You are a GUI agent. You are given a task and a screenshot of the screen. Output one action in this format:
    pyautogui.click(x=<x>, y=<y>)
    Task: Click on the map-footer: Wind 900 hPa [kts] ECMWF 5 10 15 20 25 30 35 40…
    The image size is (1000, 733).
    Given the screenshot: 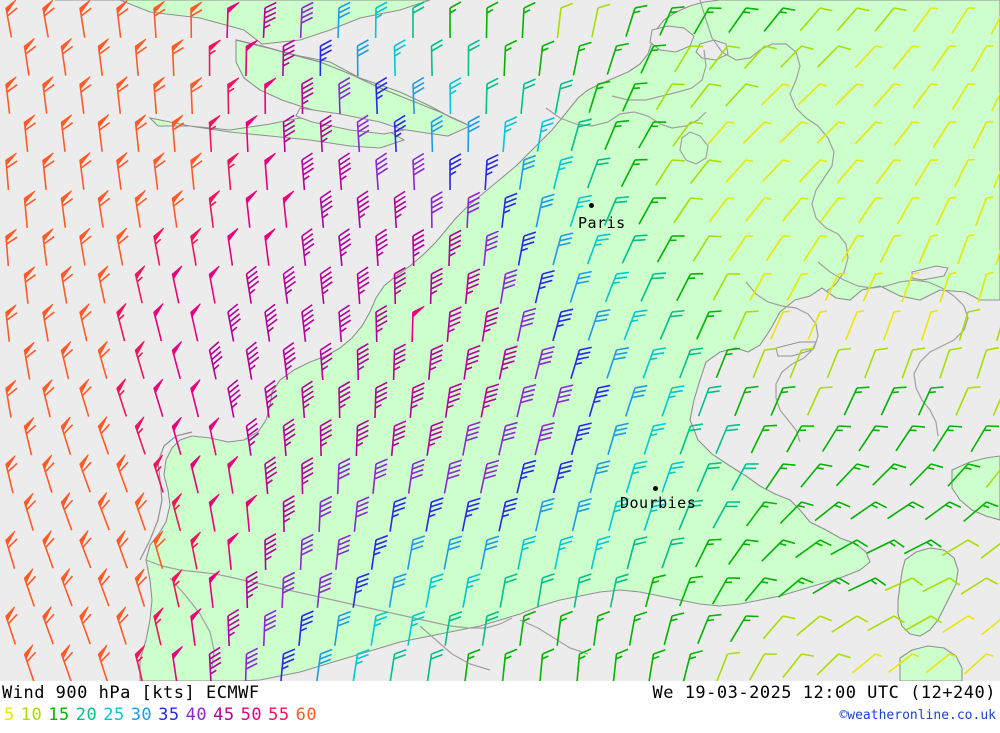 What is the action you would take?
    pyautogui.click(x=500, y=707)
    